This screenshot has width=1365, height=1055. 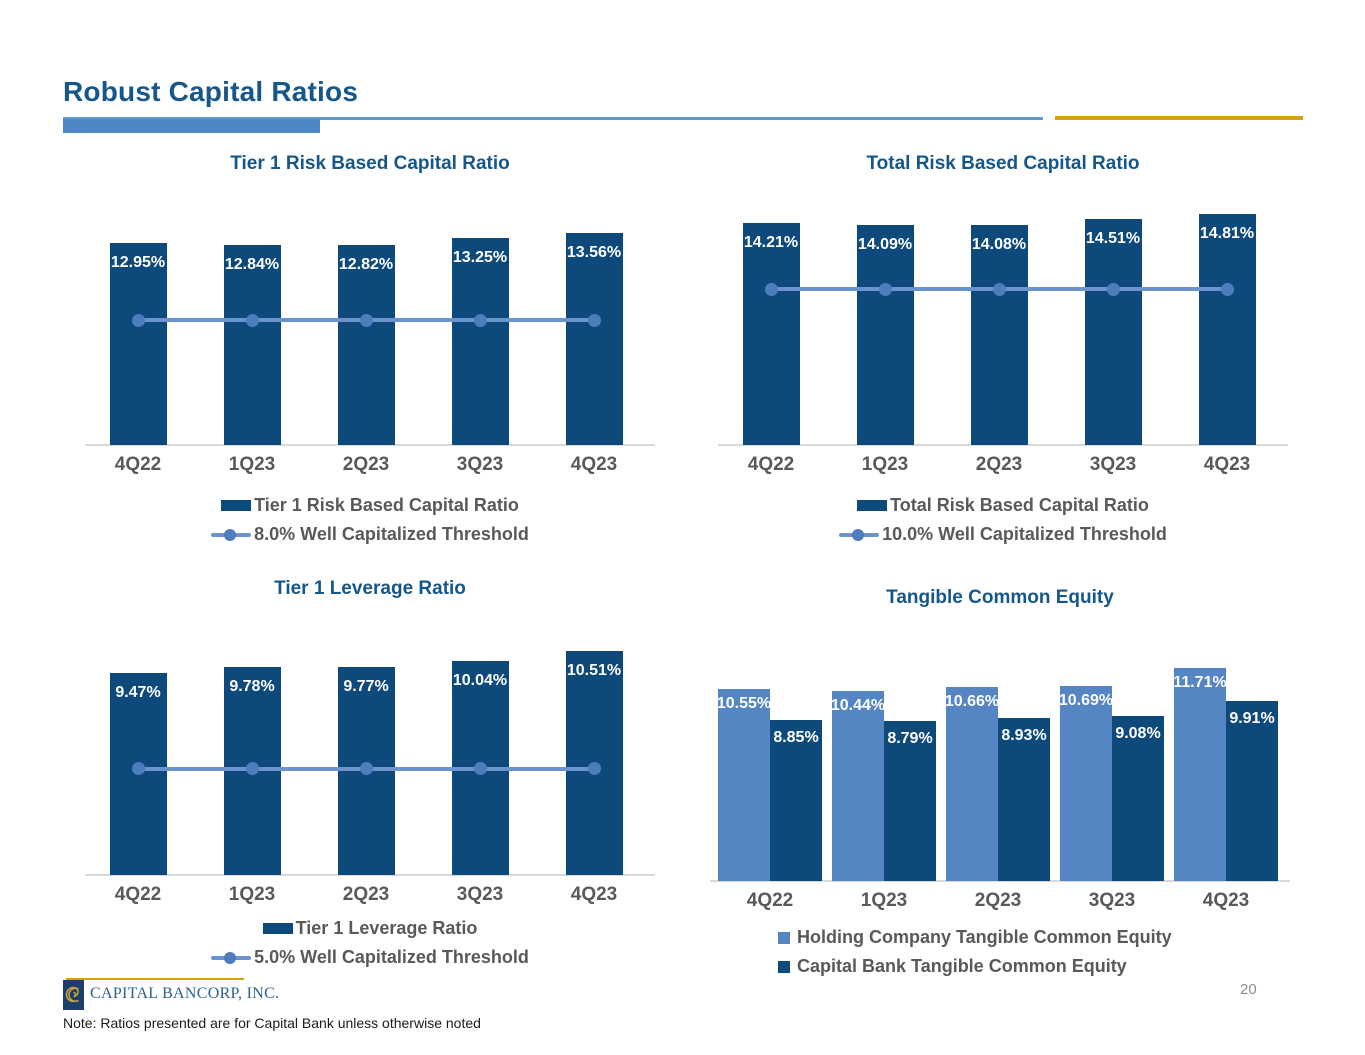 What do you see at coordinates (1248, 989) in the screenshot?
I see `page-number: 20` at bounding box center [1248, 989].